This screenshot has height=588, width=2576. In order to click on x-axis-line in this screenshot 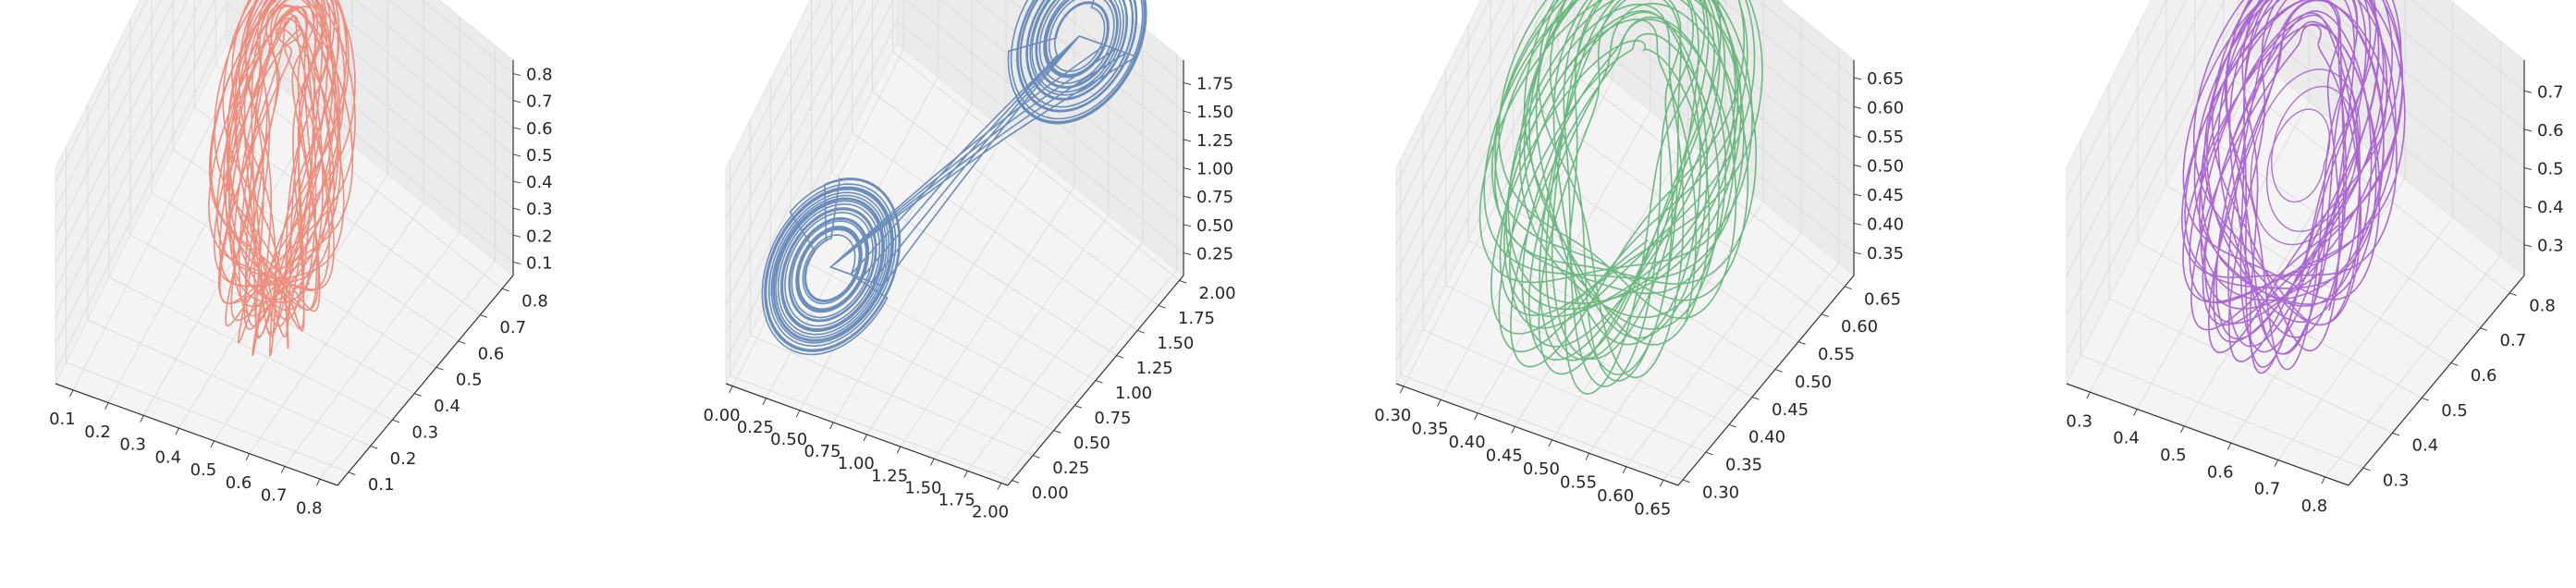, I will do `click(196, 435)`.